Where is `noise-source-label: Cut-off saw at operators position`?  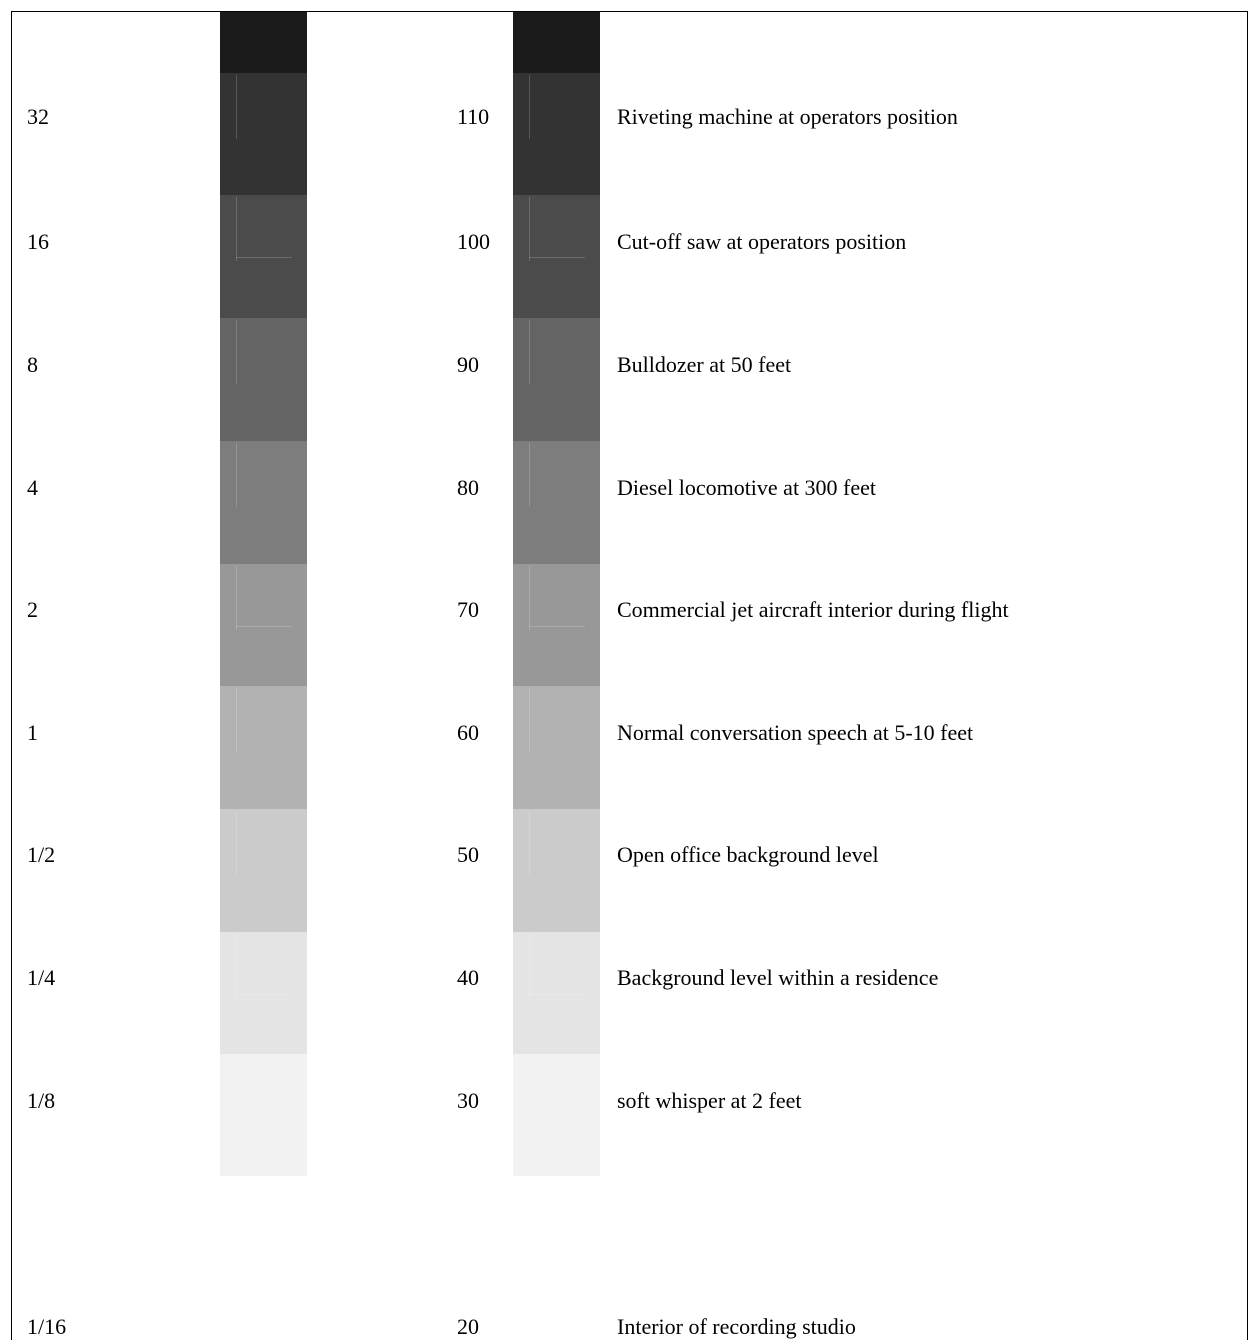 noise-source-label: Cut-off saw at operators position is located at coordinates (762, 241).